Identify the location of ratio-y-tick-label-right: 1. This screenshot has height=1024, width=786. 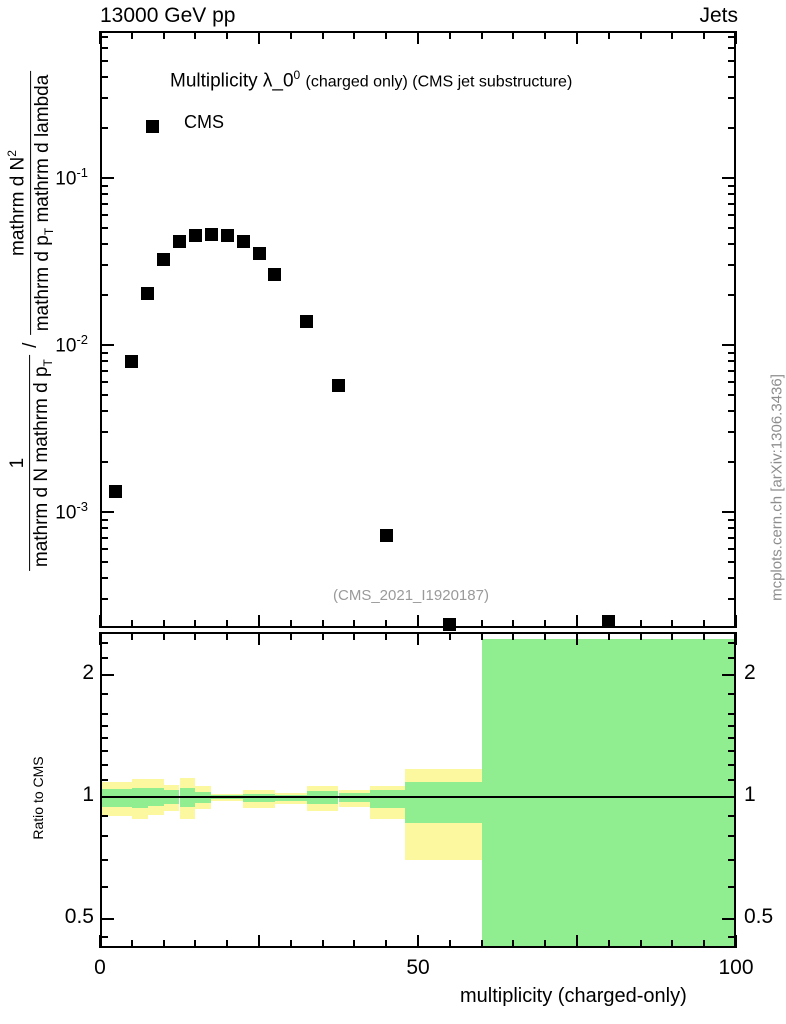
(750, 794).